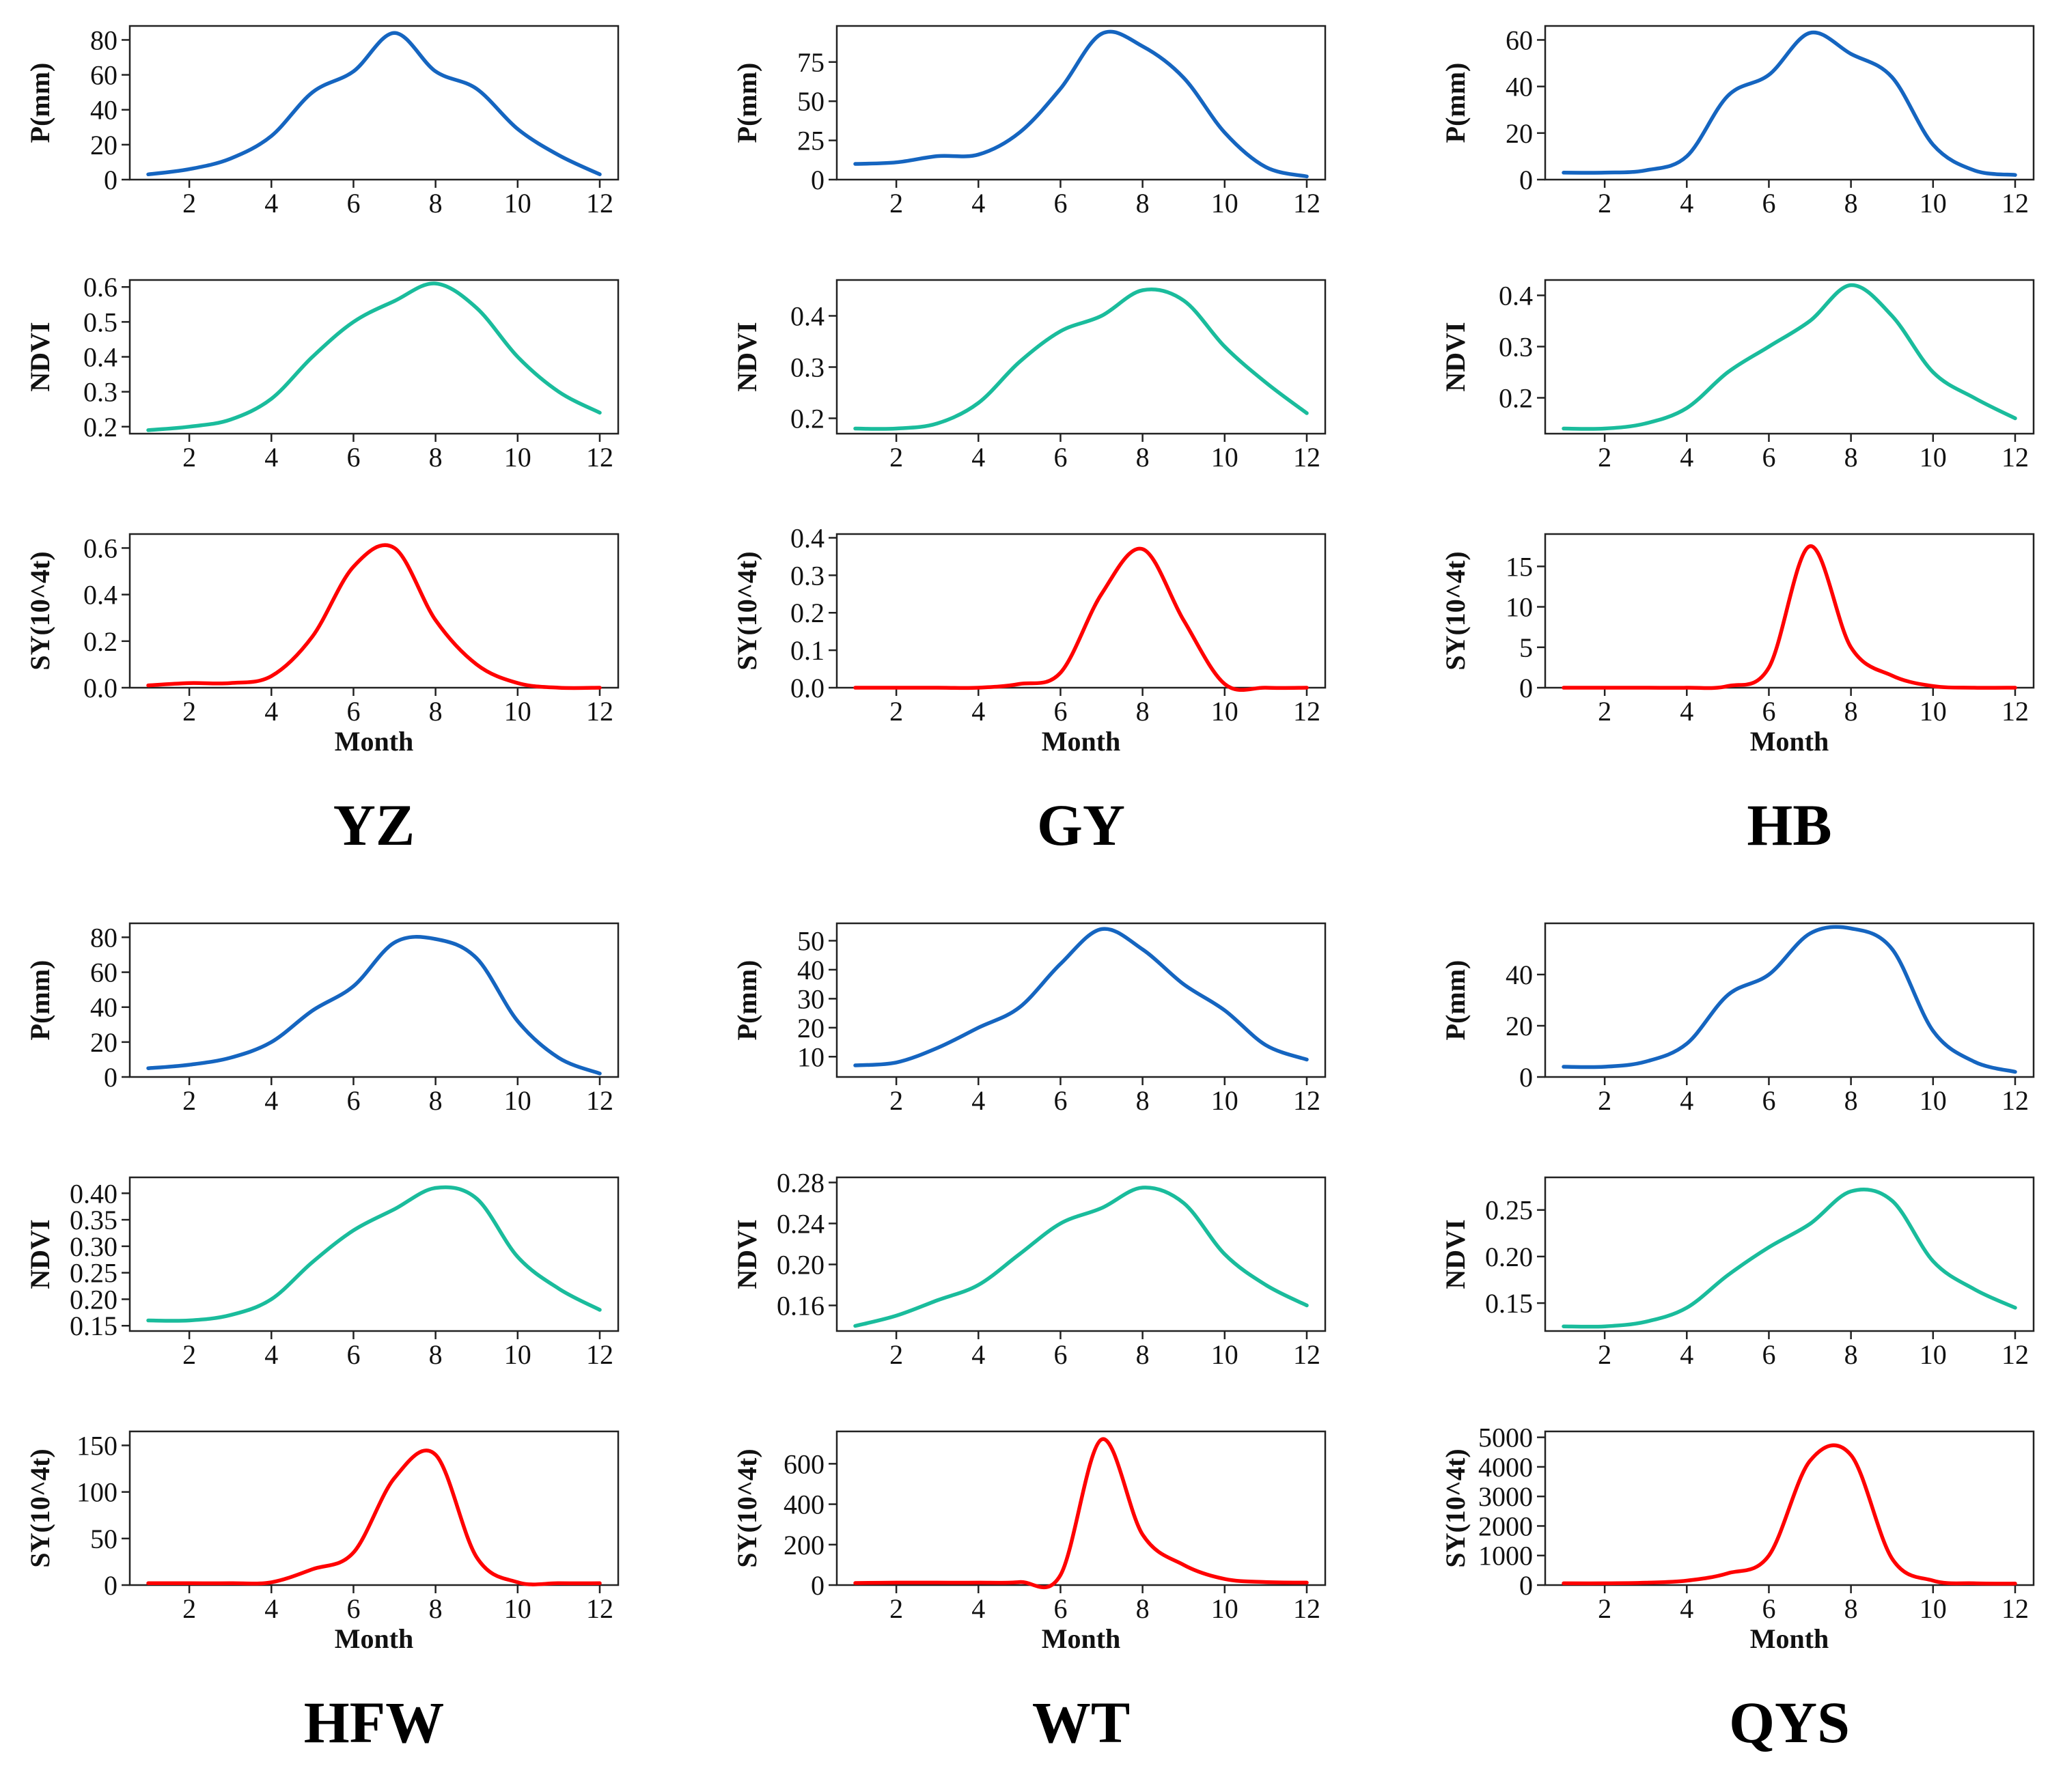 The image size is (2050, 1792). What do you see at coordinates (322, 372) in the screenshot?
I see `subplot-yz-ndvi: 2 4 6 8 10 12 0.2 0.3 0.4 0.5 0.6 NDVI` at bounding box center [322, 372].